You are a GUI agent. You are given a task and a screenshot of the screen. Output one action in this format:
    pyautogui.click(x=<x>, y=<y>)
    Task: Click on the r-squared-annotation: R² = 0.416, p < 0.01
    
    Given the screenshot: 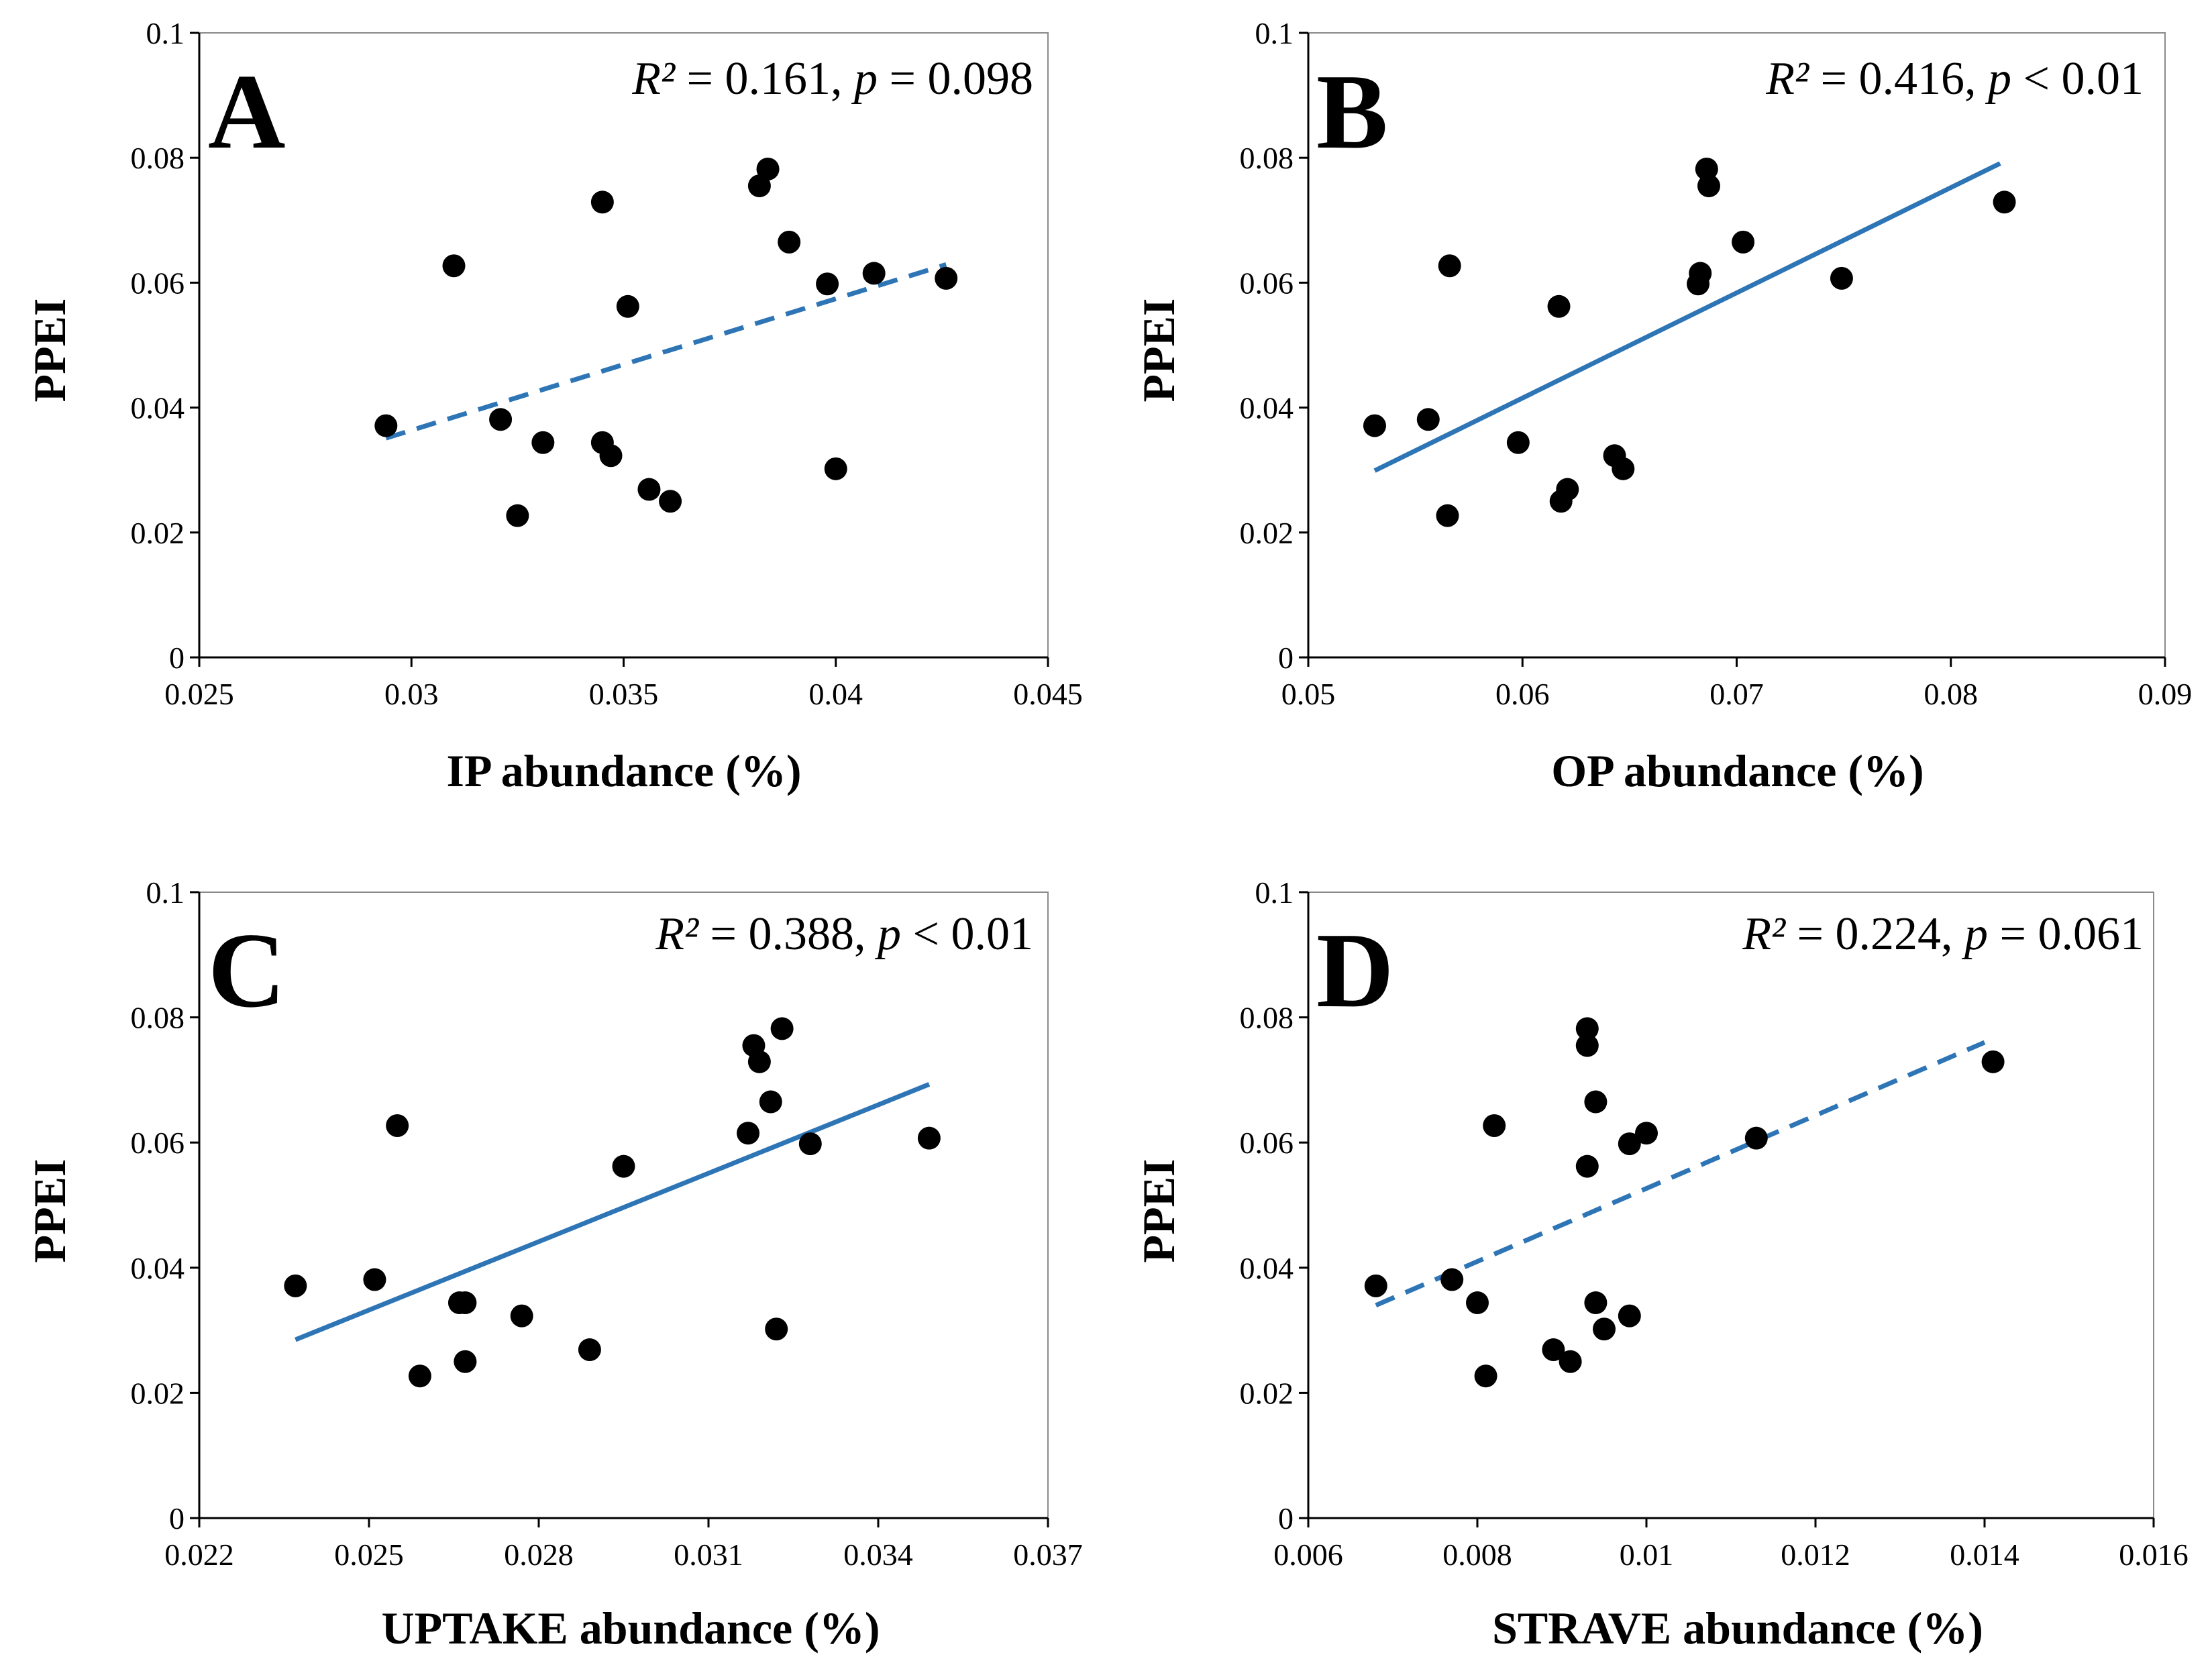 What is the action you would take?
    pyautogui.click(x=1954, y=79)
    